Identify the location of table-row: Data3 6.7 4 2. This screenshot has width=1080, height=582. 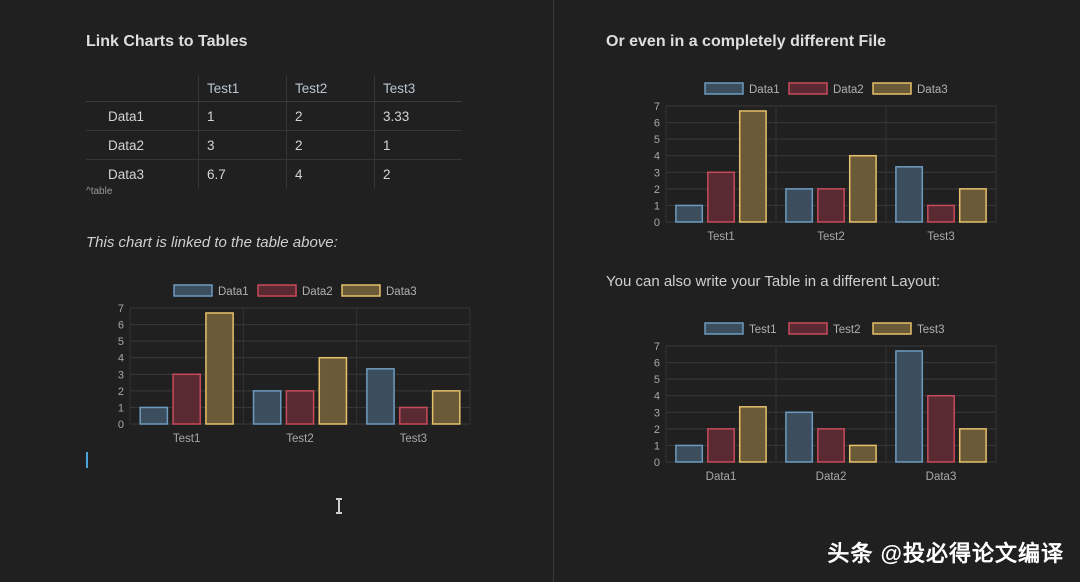
(274, 173).